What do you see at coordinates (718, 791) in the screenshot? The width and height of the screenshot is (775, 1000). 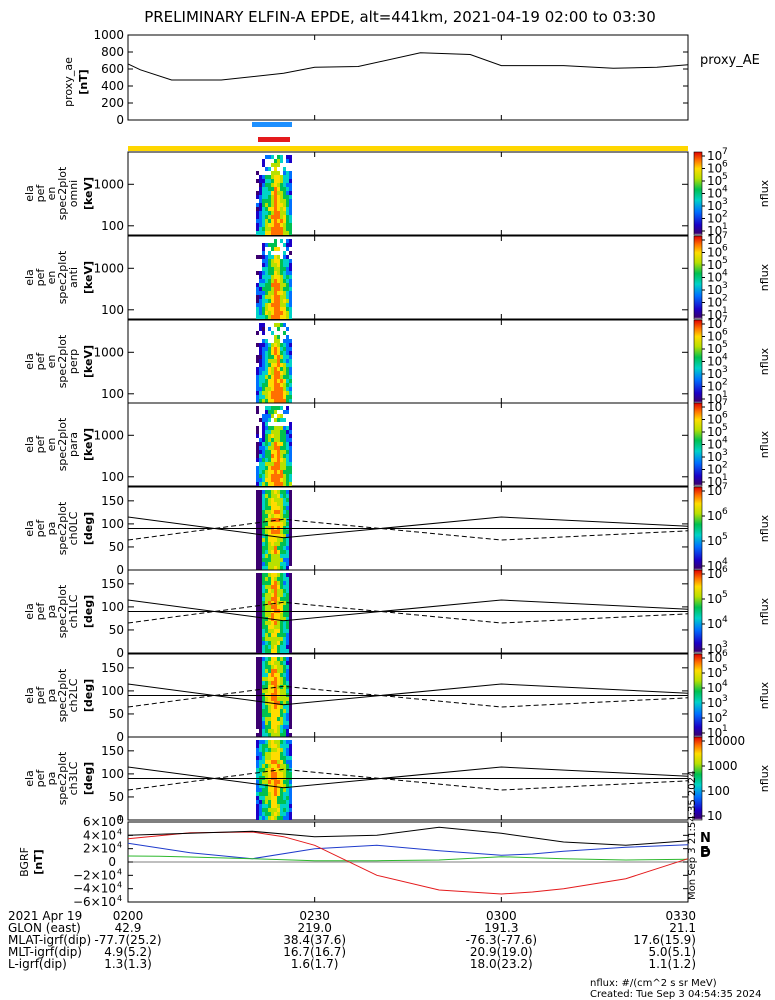 I see `colorbar-tick-label: 100` at bounding box center [718, 791].